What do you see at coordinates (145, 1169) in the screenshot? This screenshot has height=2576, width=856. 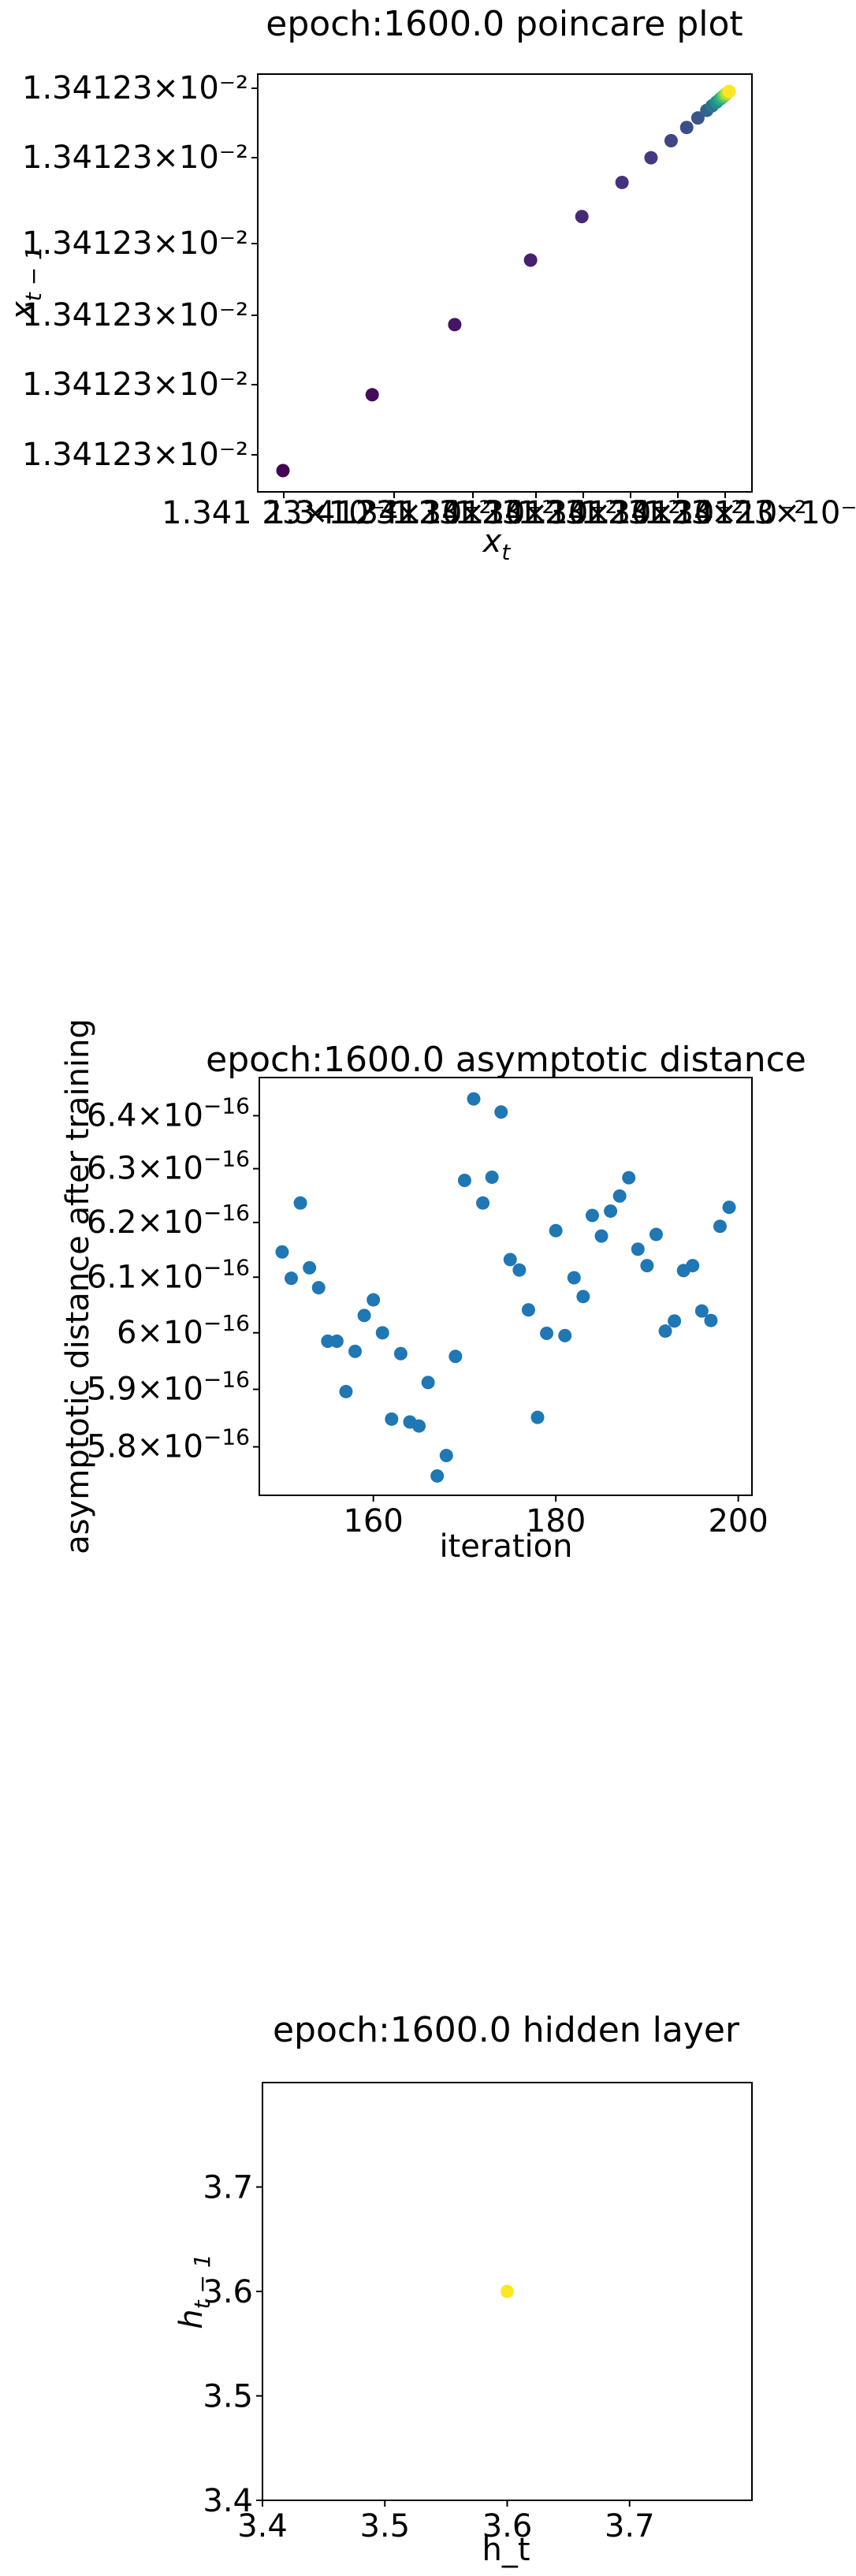 I see `asymptotic-y-tick-mantissa: 6.3×10` at bounding box center [145, 1169].